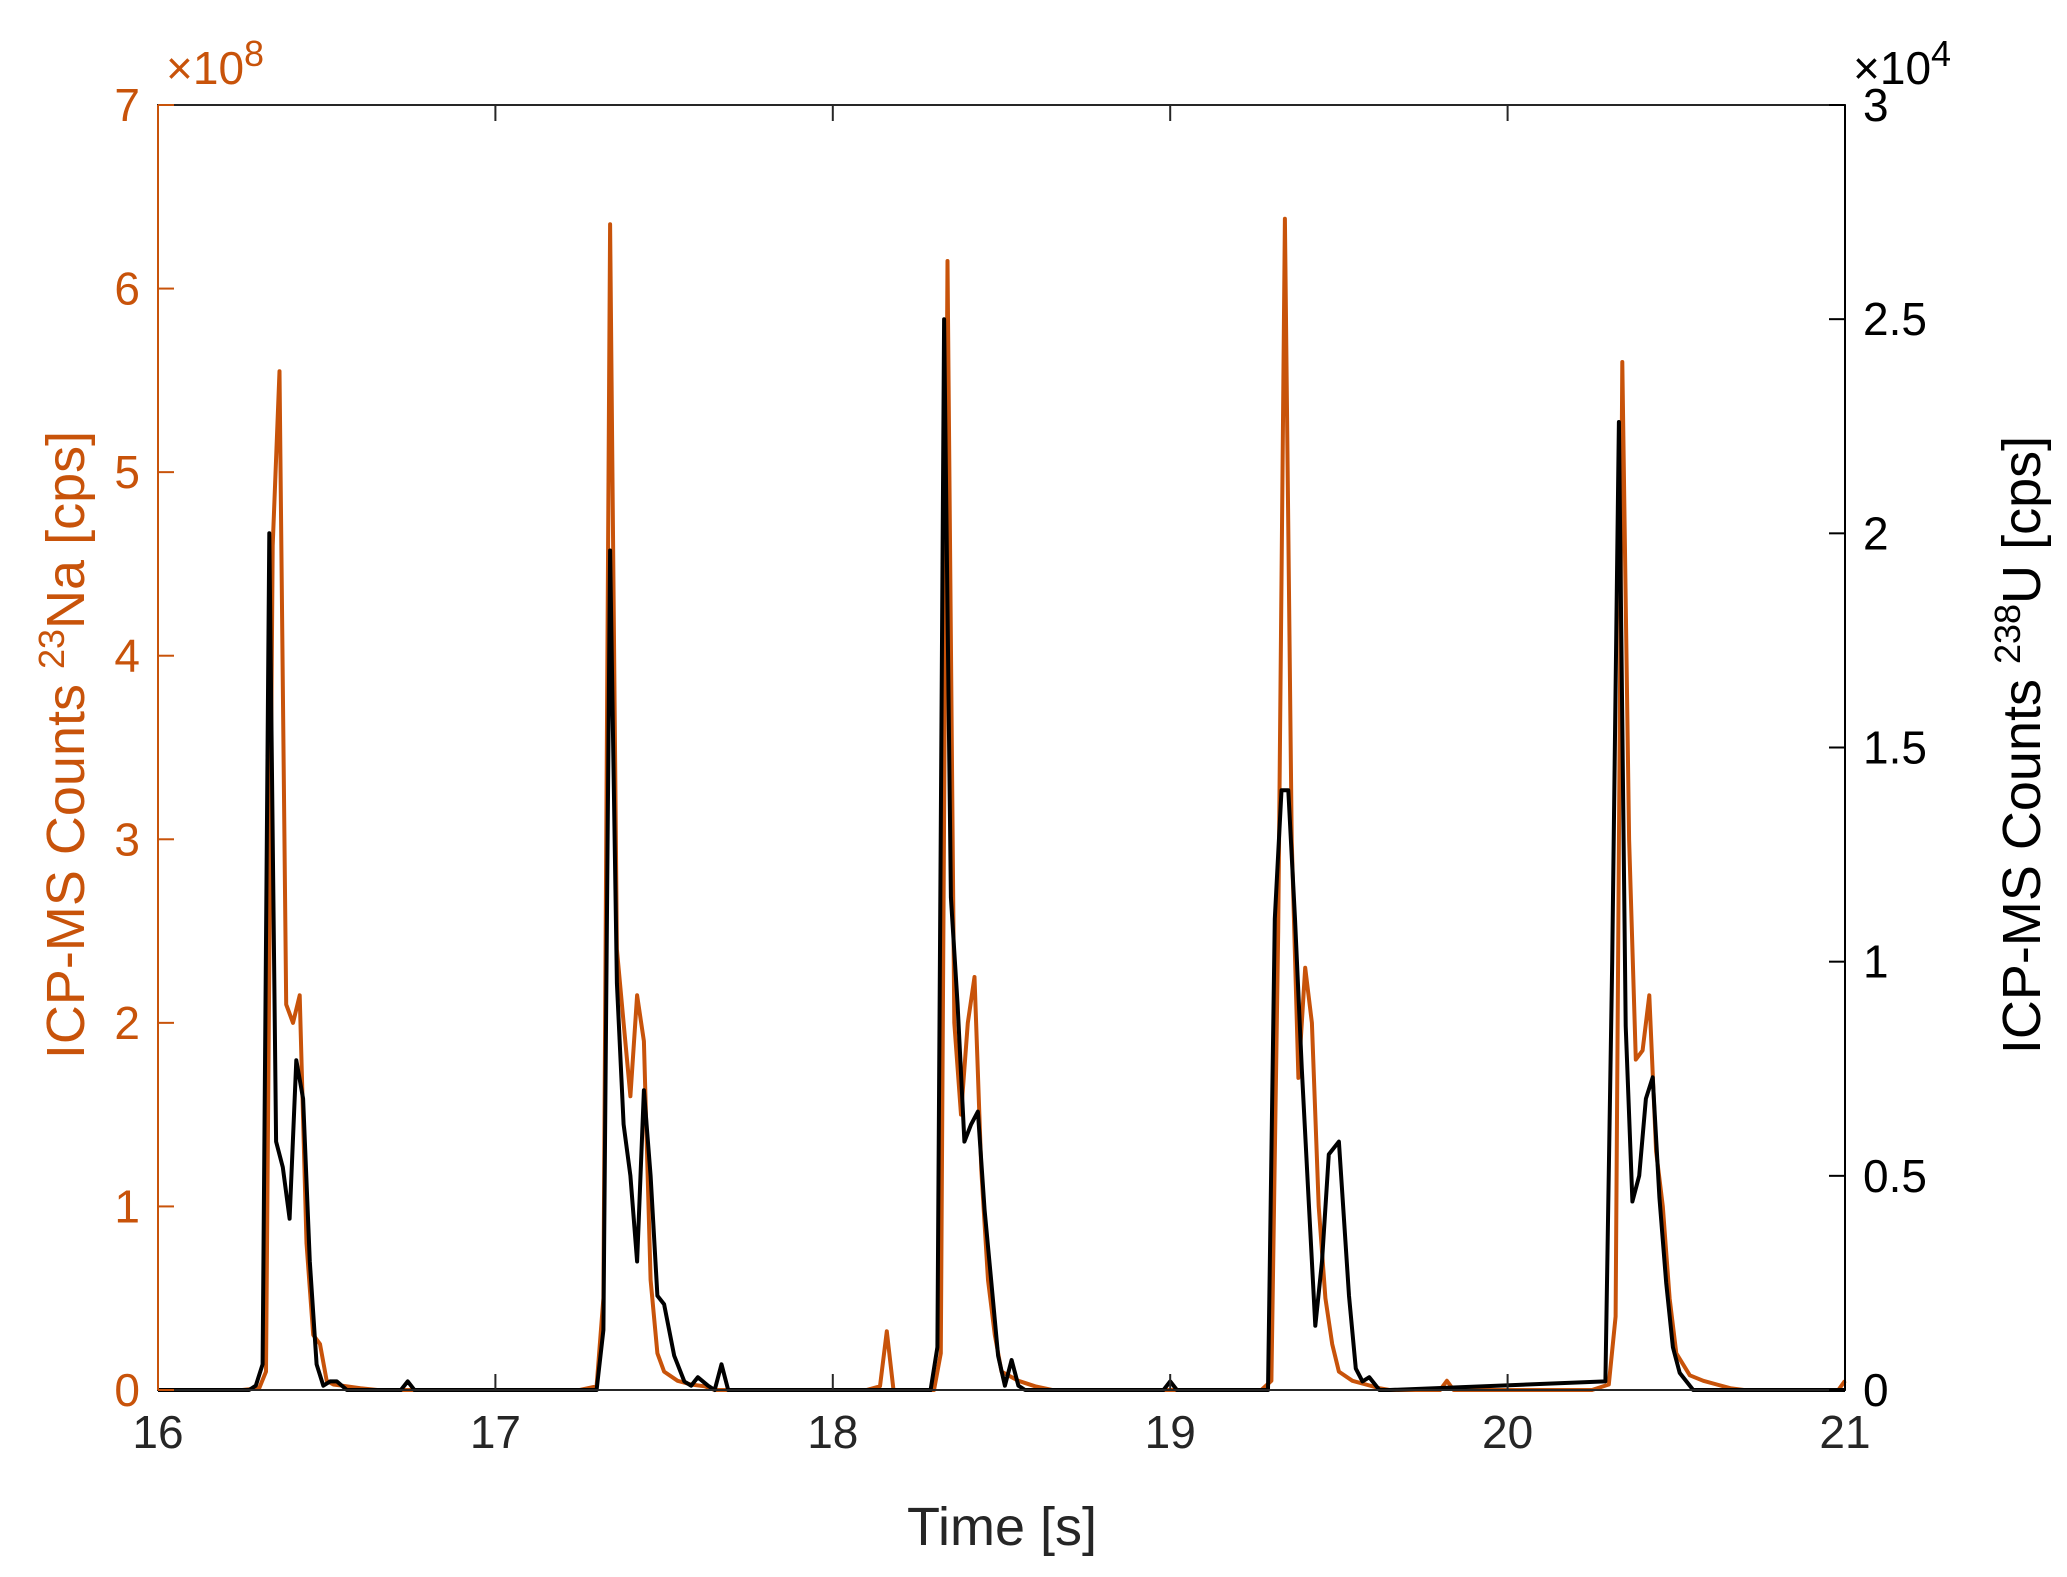  I want to click on x-tick-label: 18, so click(832, 1432).